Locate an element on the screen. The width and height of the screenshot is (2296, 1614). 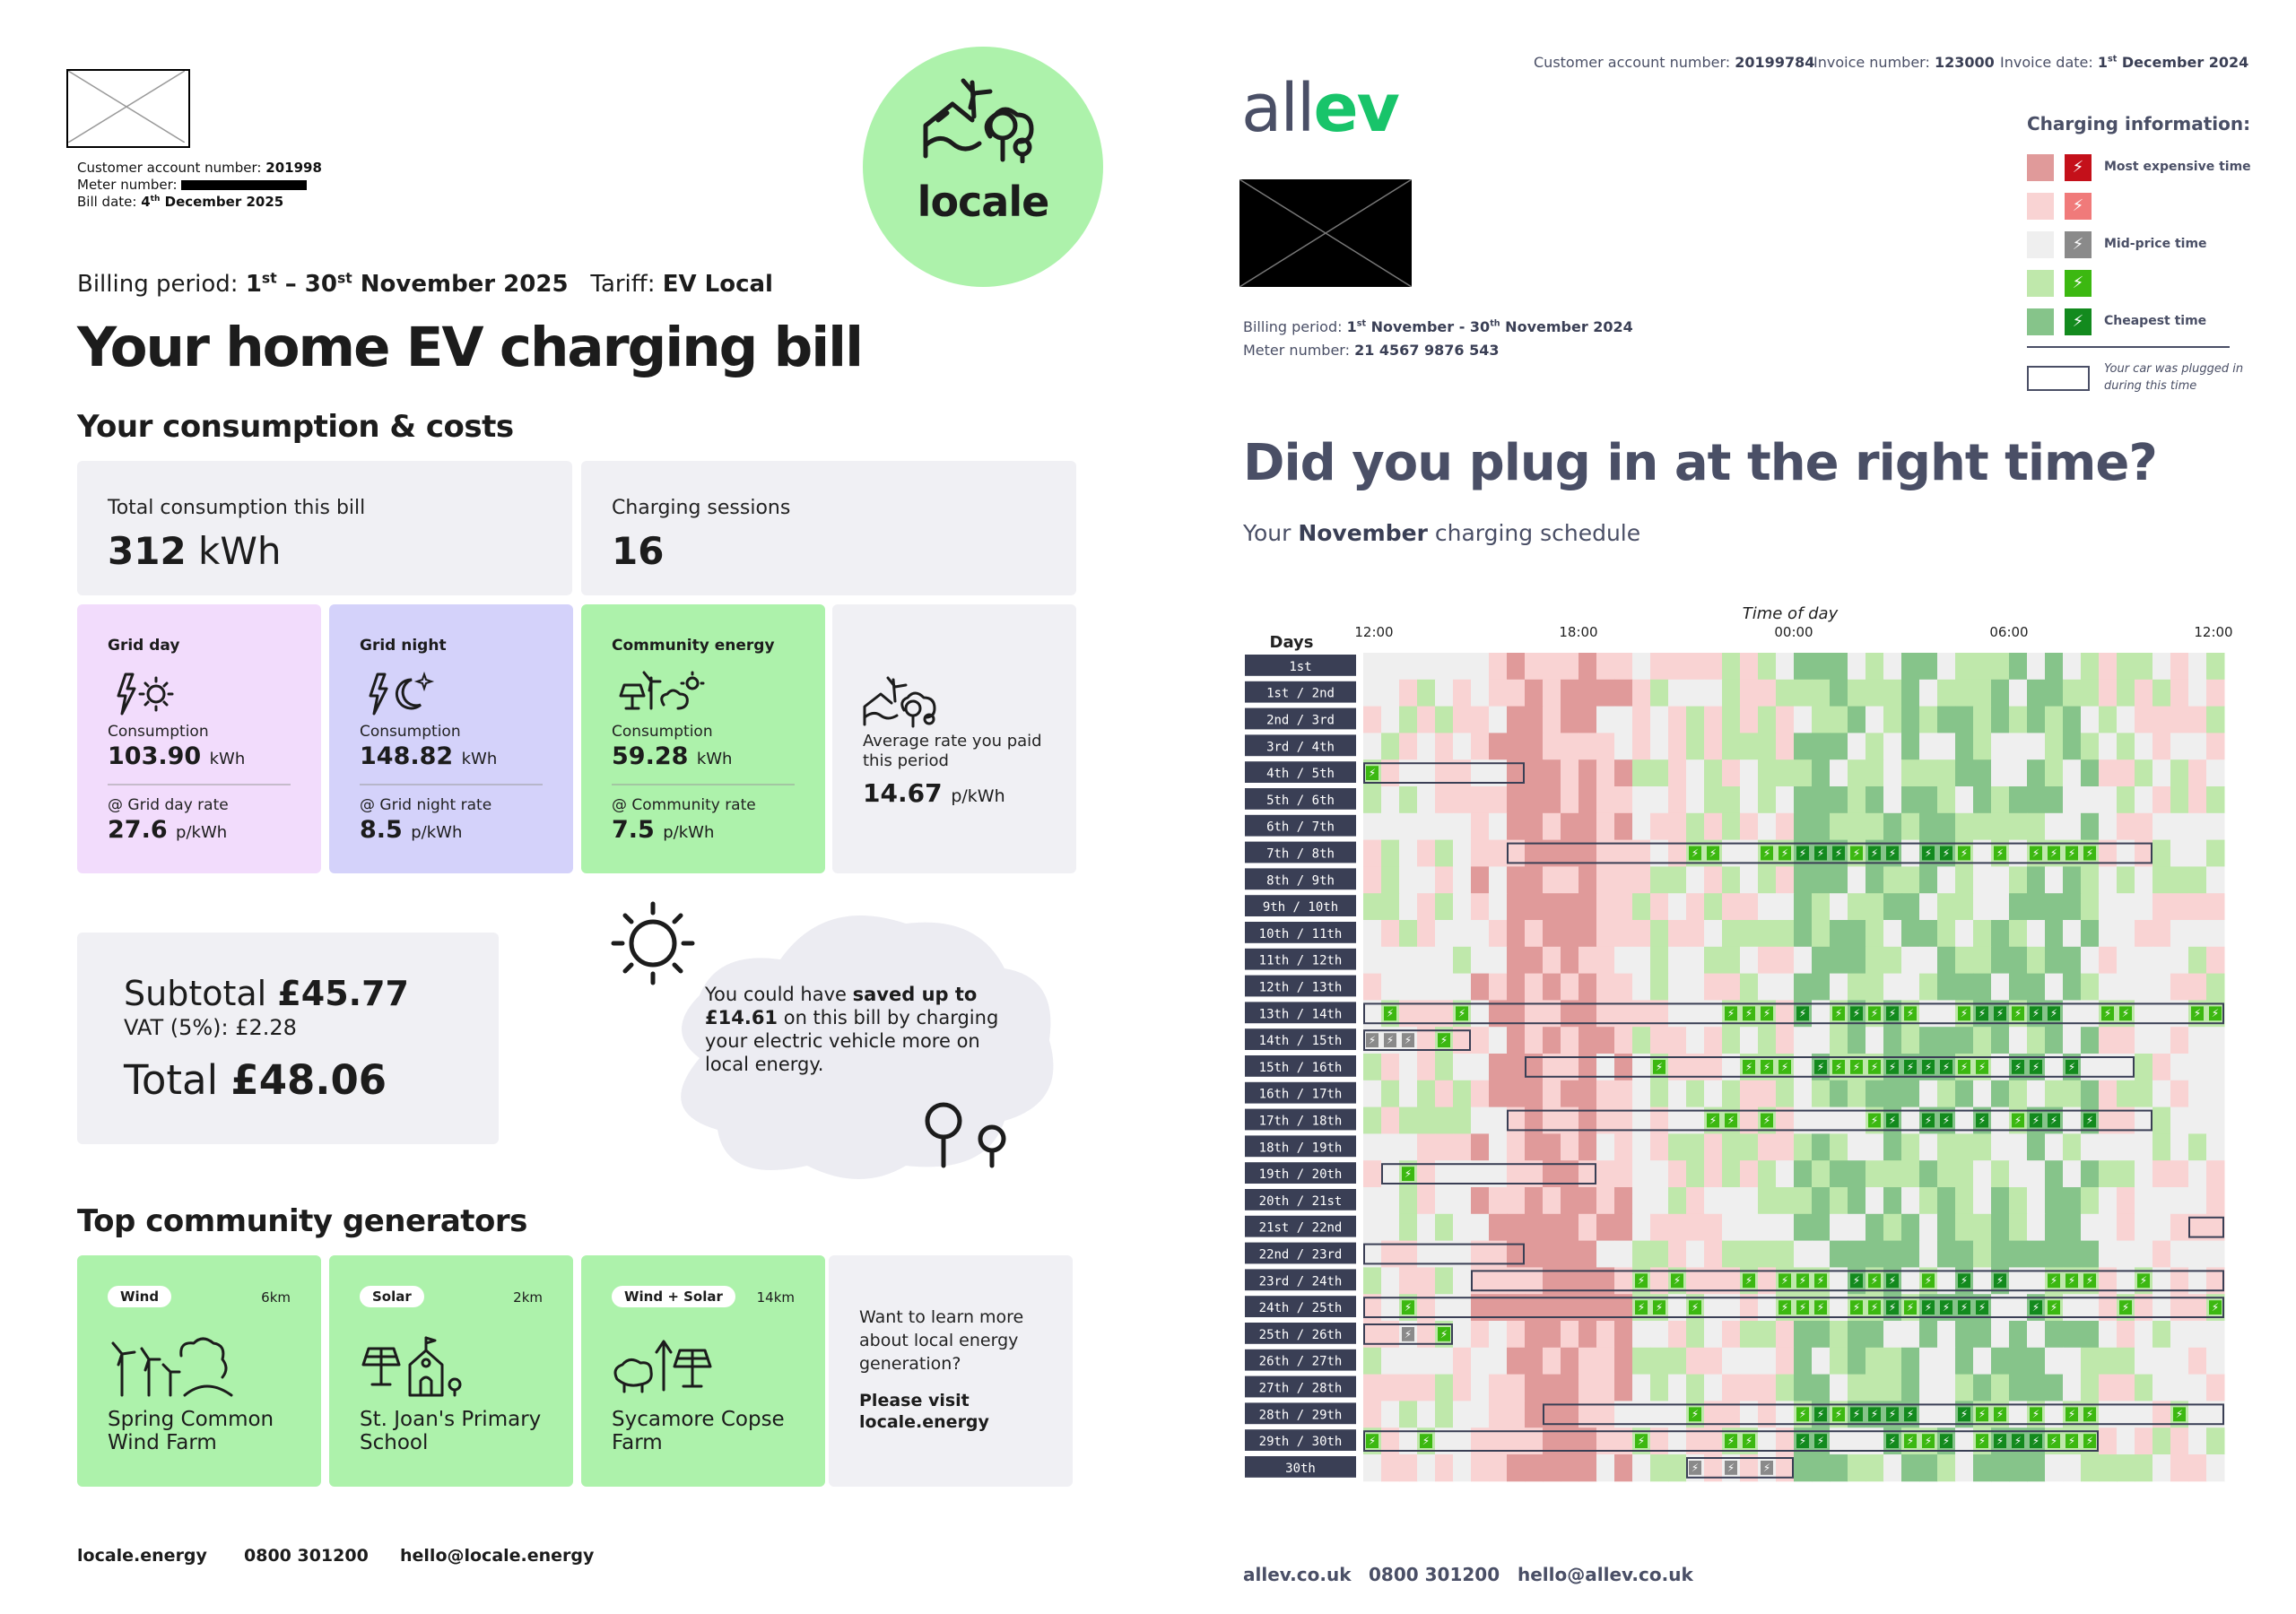
solar-school-icon is located at coordinates (411, 1366).